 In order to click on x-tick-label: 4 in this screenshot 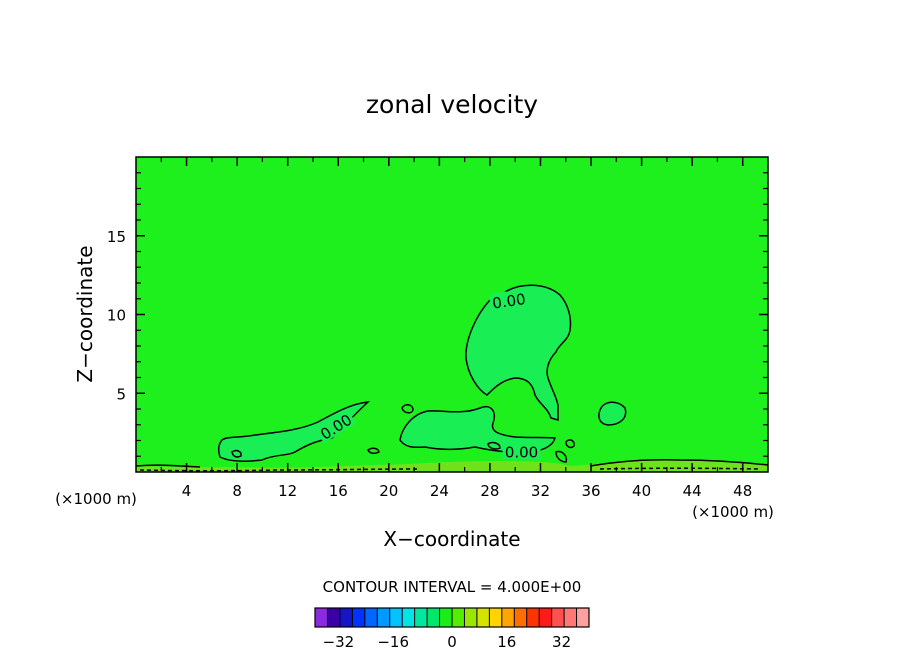, I will do `click(187, 491)`.